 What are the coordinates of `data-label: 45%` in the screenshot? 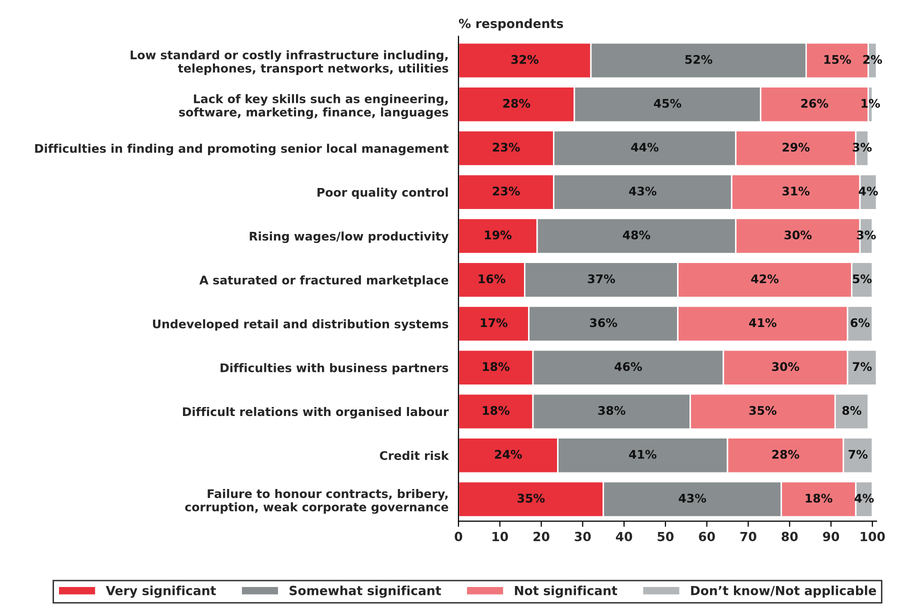 It's located at (668, 103).